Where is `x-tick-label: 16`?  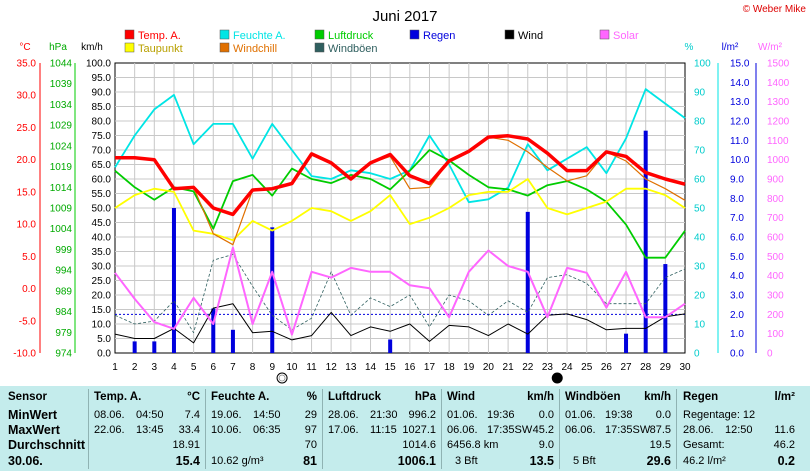 x-tick-label: 16 is located at coordinates (410, 367).